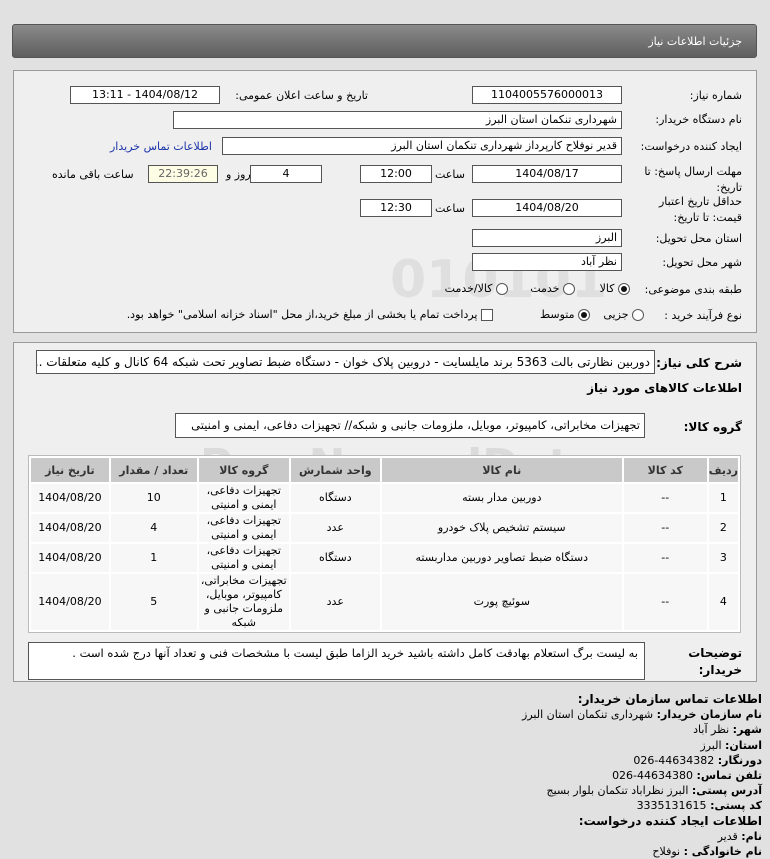 The image size is (770, 859). Describe the element at coordinates (723, 528) in the screenshot. I see `cell-row: 2` at that location.